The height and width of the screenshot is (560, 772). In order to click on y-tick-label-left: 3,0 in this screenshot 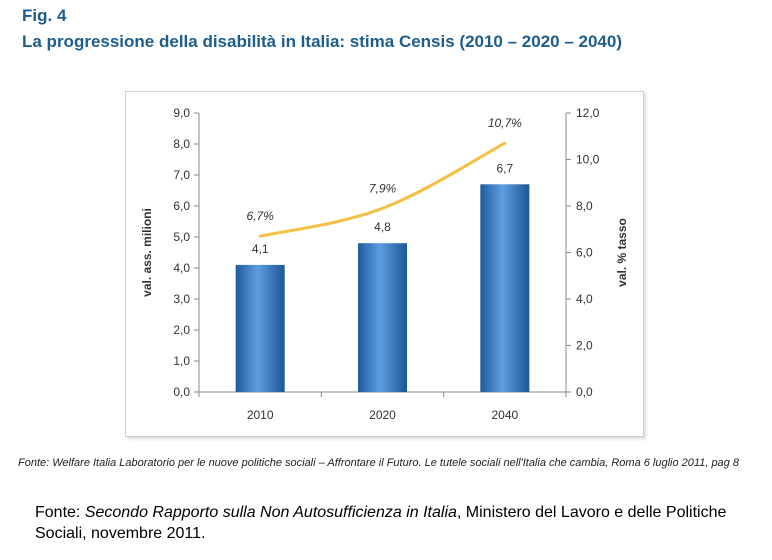, I will do `click(181, 299)`.